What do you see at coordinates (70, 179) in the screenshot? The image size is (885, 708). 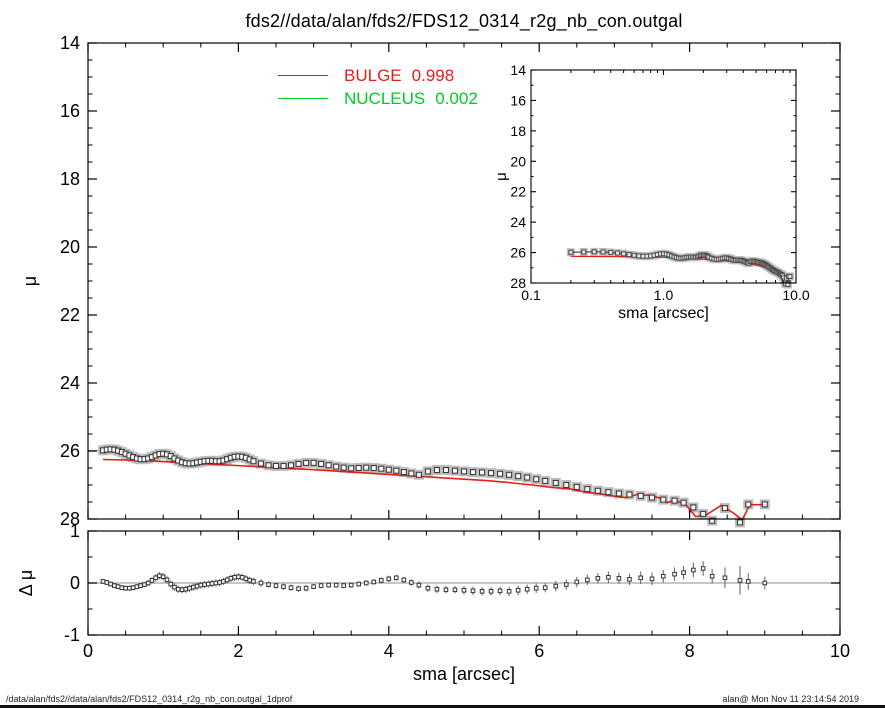 I see `main-ytick-label: 18` at bounding box center [70, 179].